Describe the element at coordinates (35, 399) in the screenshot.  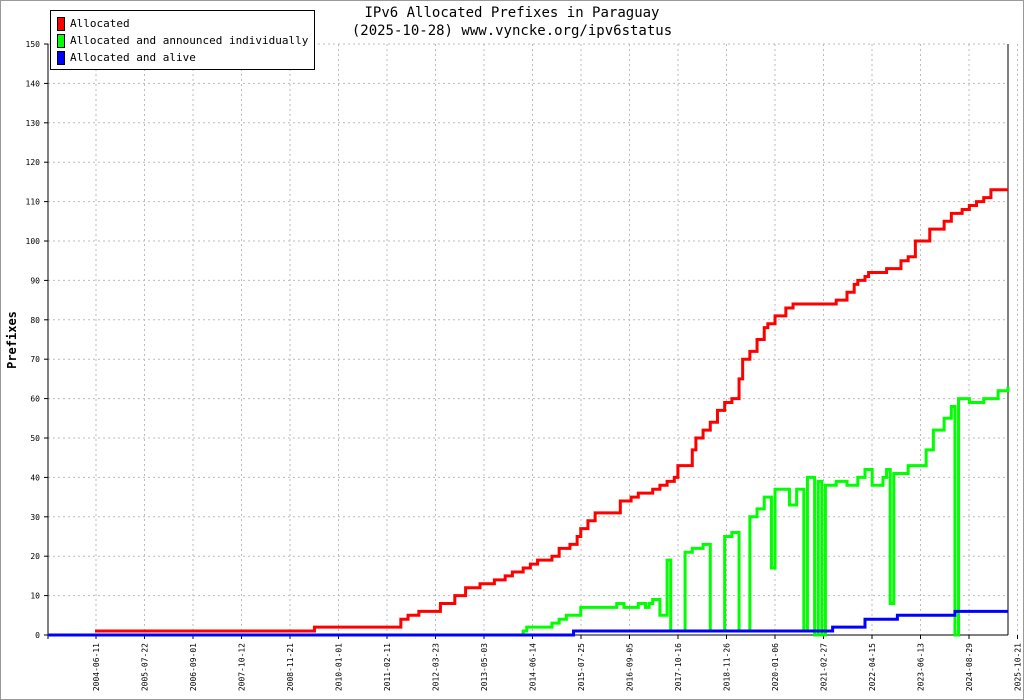
I see `y-tick-label: 60` at that location.